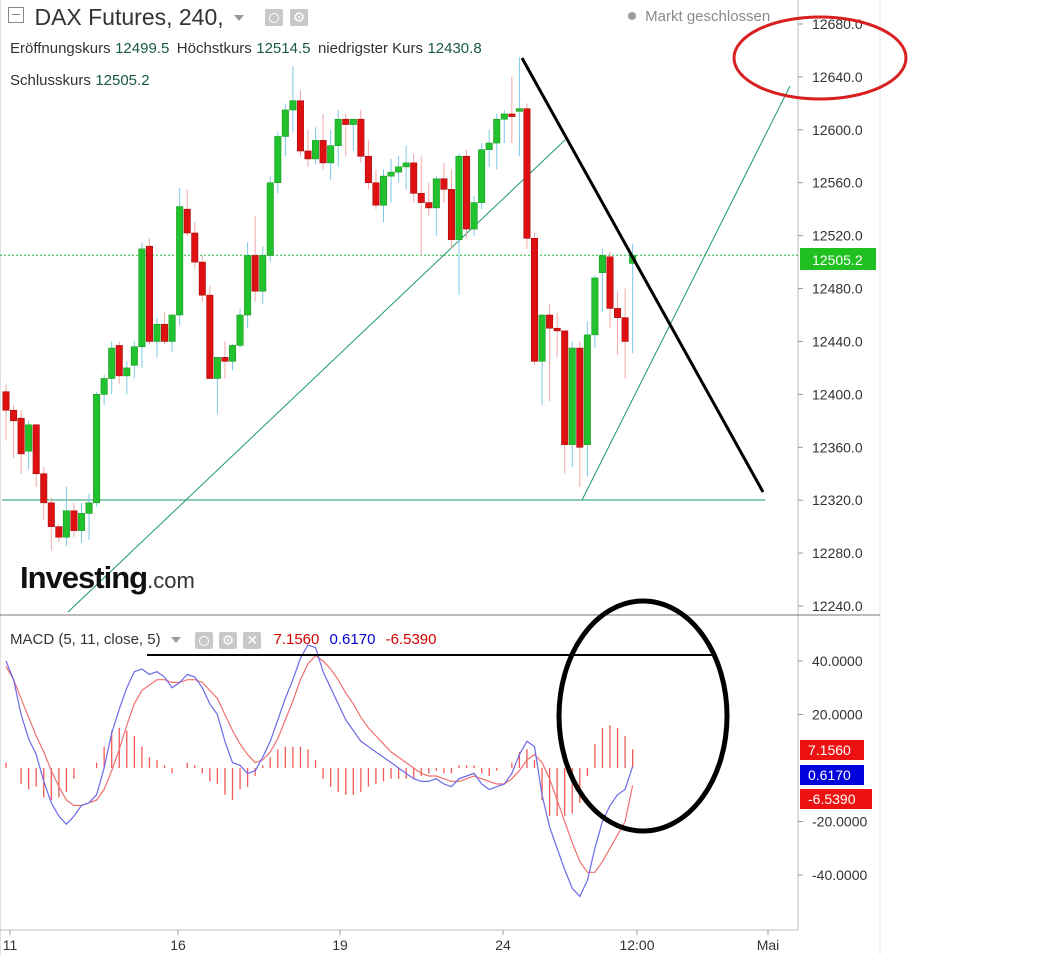 The image size is (1043, 961). I want to click on high-label: Höchstkurs, so click(214, 48).